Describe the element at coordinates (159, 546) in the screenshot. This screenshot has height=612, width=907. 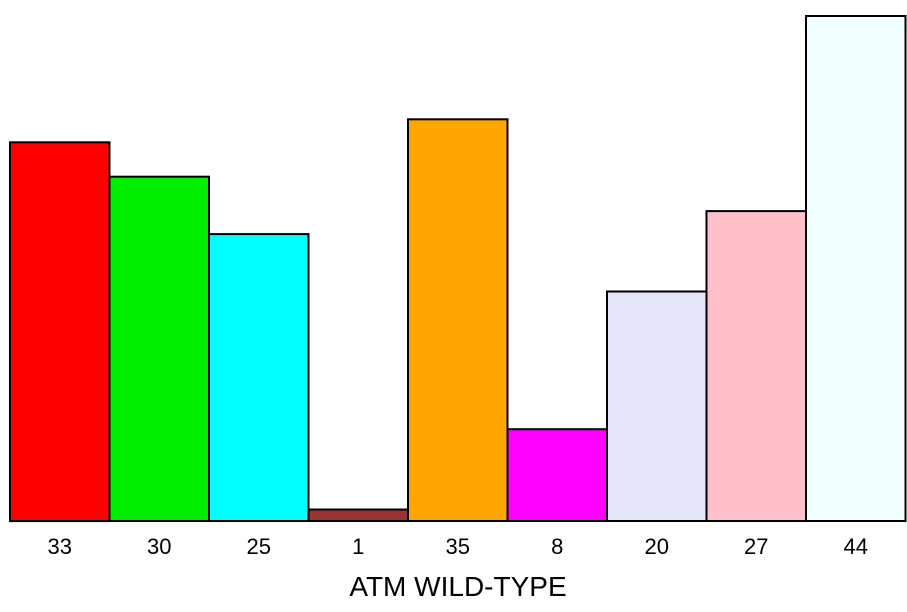
I see `x-tick-label-30: 30` at that location.